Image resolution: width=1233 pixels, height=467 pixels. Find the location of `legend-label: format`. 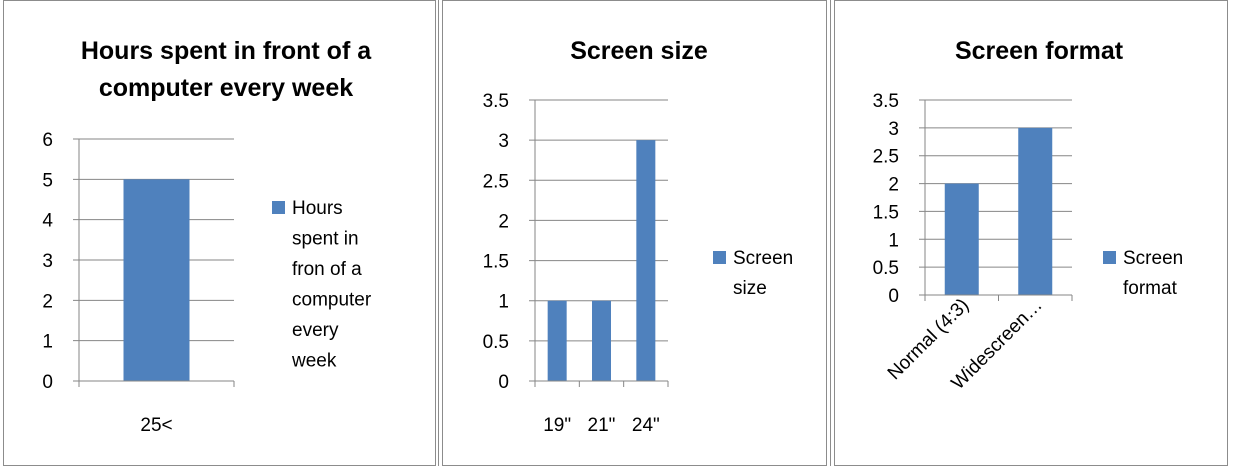

legend-label: format is located at coordinates (1150, 288).